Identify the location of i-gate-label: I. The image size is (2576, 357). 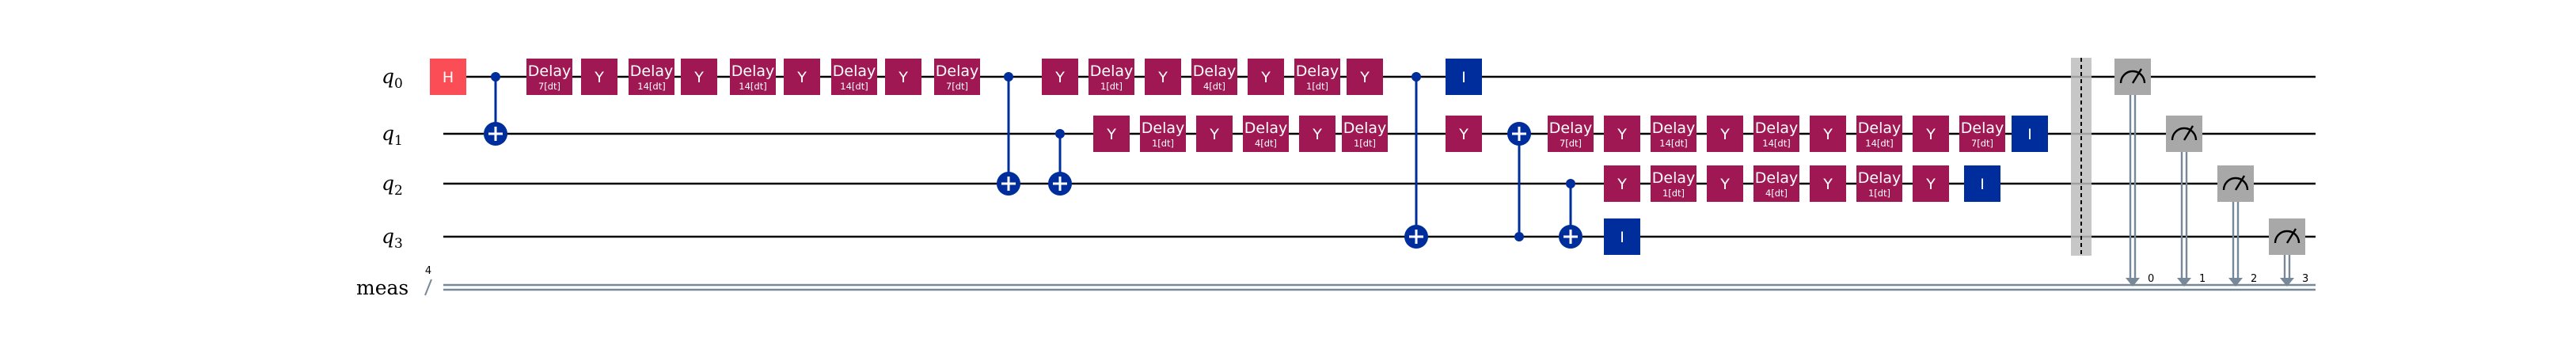
(1983, 184).